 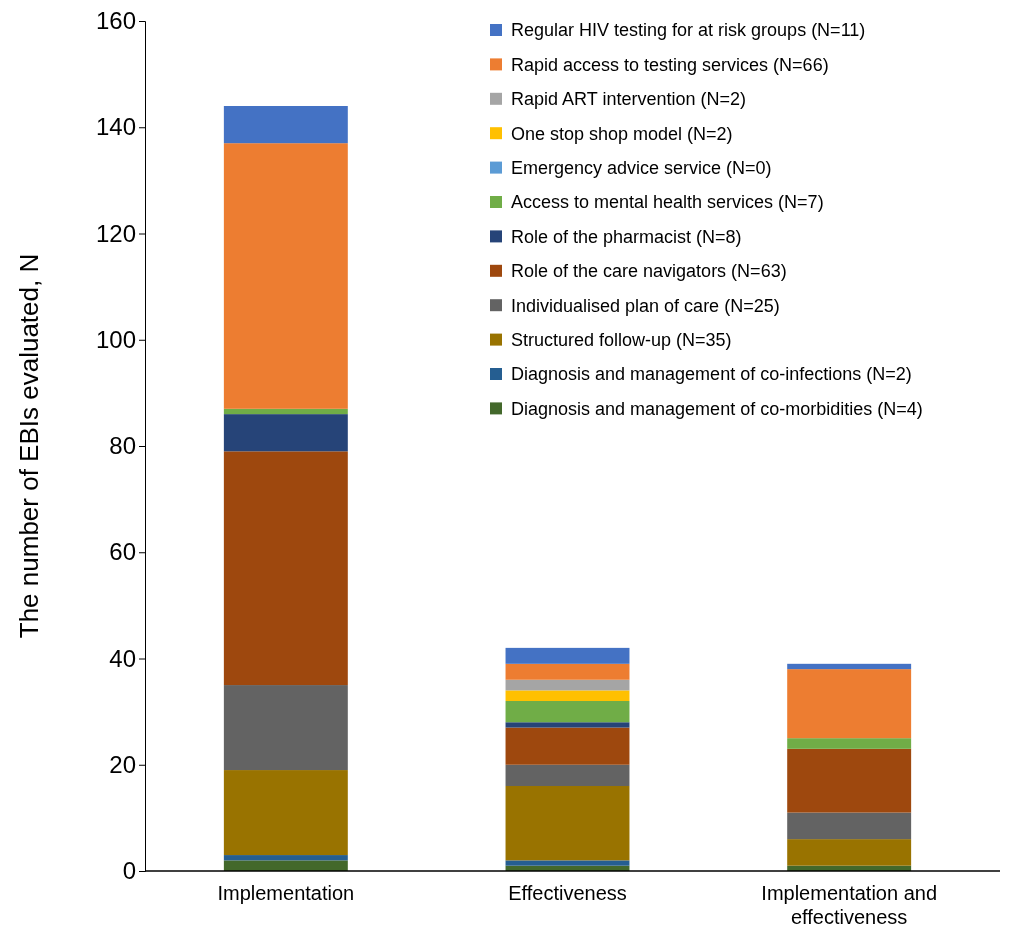 What do you see at coordinates (621, 339) in the screenshot?
I see `legend-label: Structured follow-up (N=35)` at bounding box center [621, 339].